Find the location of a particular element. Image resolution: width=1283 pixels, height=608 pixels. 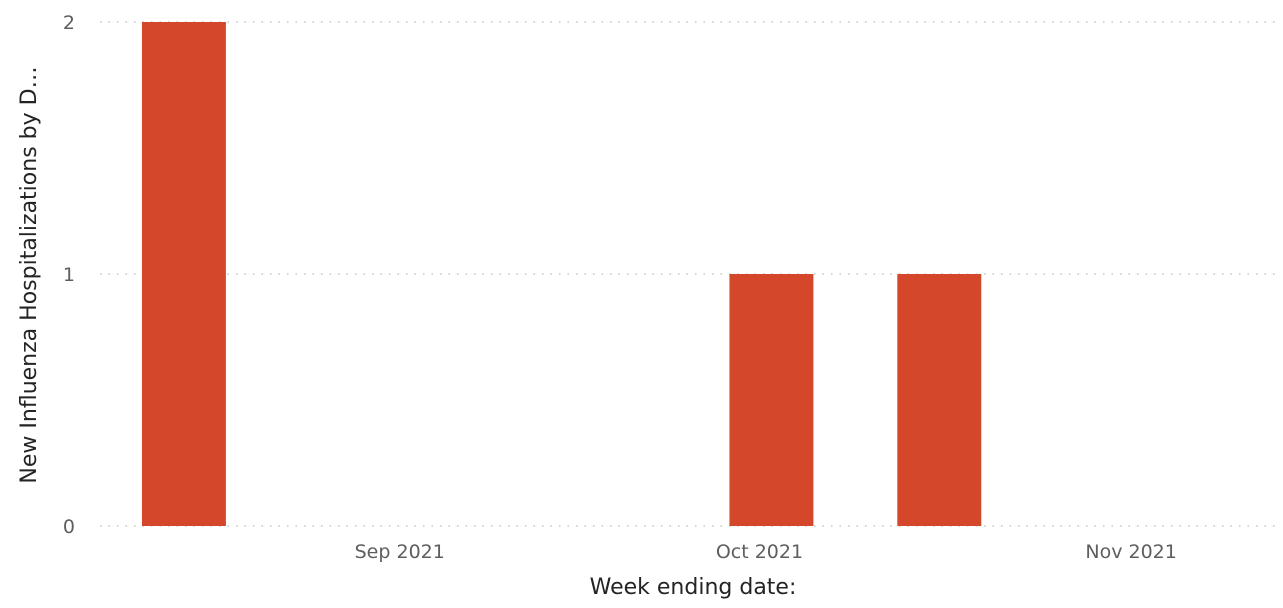

x-tick-label: Sep 2021 is located at coordinates (400, 552).